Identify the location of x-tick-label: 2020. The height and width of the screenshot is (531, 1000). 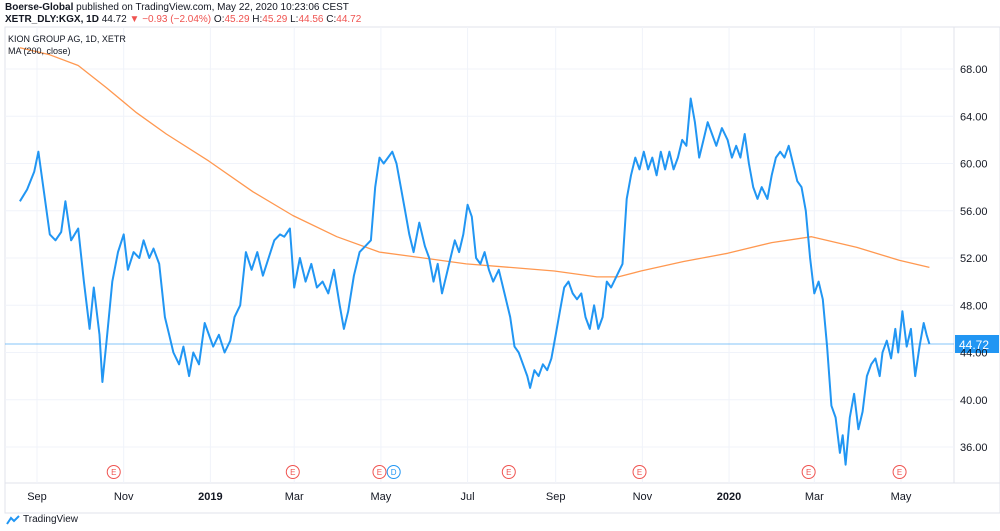
(729, 497).